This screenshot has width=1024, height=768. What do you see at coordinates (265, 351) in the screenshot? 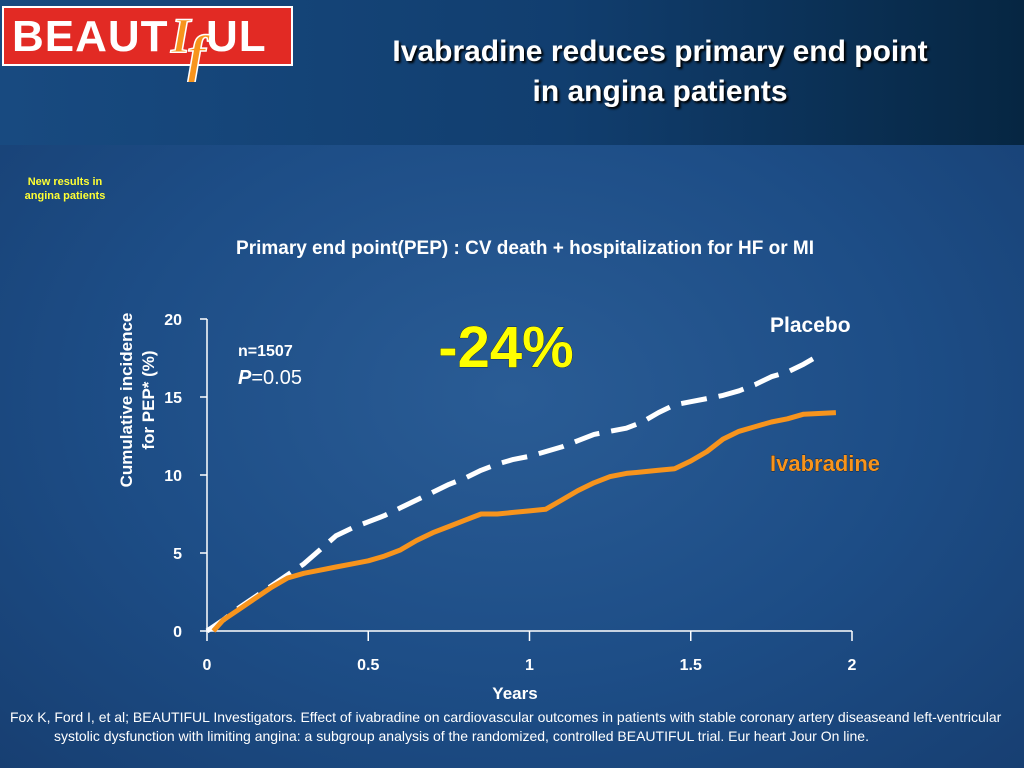
I see `n-label: n=1507` at bounding box center [265, 351].